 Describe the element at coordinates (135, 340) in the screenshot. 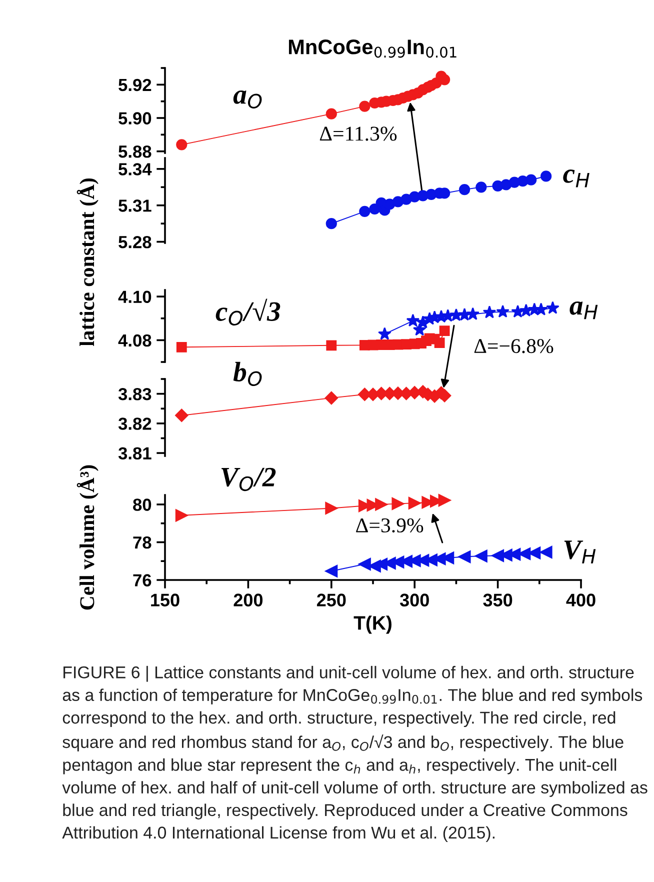

I see `y-tick-label: 4.08` at that location.